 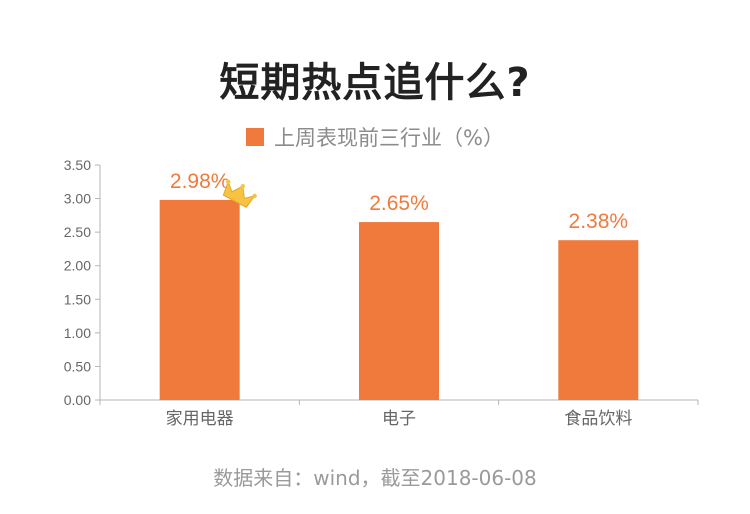 I want to click on category-label: 家用电器, so click(x=200, y=419).